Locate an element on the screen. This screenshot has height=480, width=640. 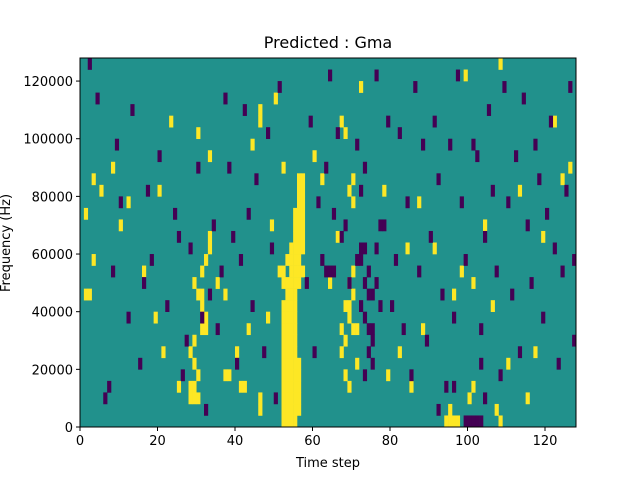
y-axis-ticks: 0 20000 40000 60000 80000 100000 120000 is located at coordinates (51, 255).